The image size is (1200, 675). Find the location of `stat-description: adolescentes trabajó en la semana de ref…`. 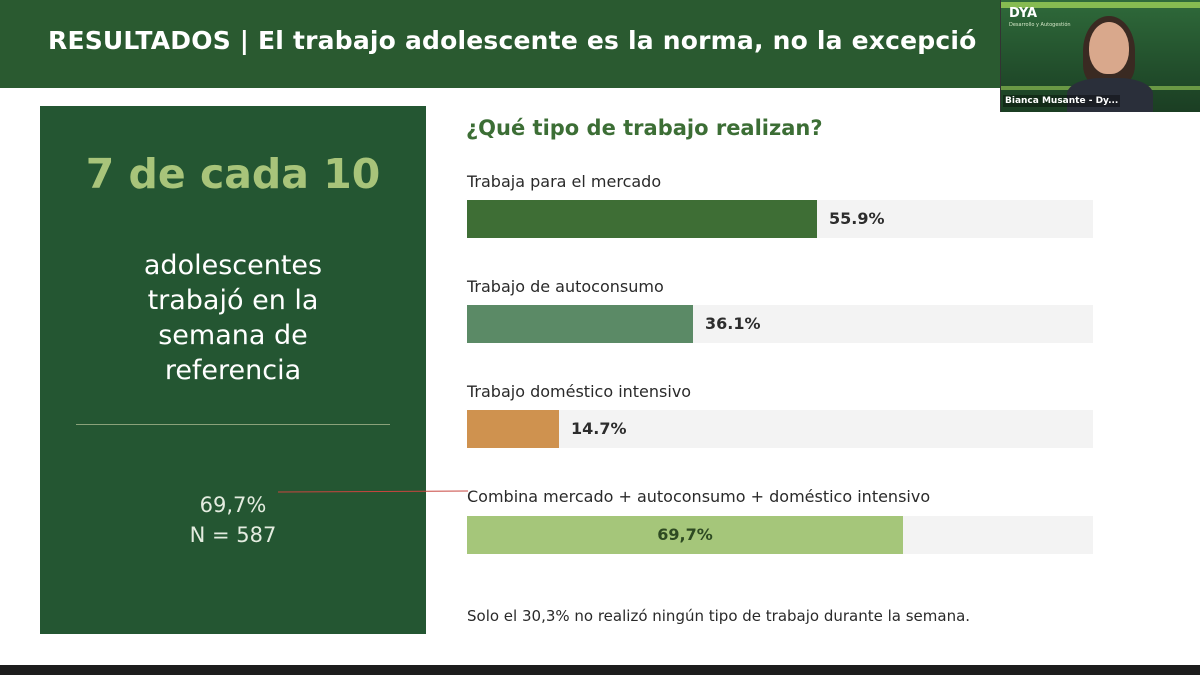

stat-description: adolescentes trabajó en la semana de ref… is located at coordinates (233, 318).